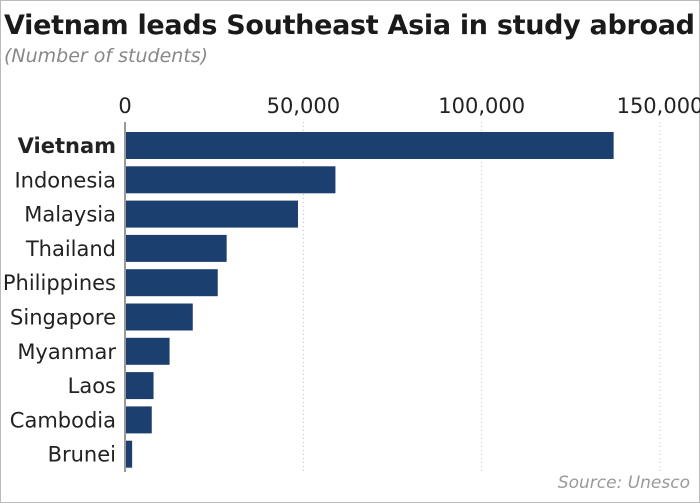 The width and height of the screenshot is (700, 503). Describe the element at coordinates (481, 106) in the screenshot. I see `x-tick-label: 100,000` at that location.